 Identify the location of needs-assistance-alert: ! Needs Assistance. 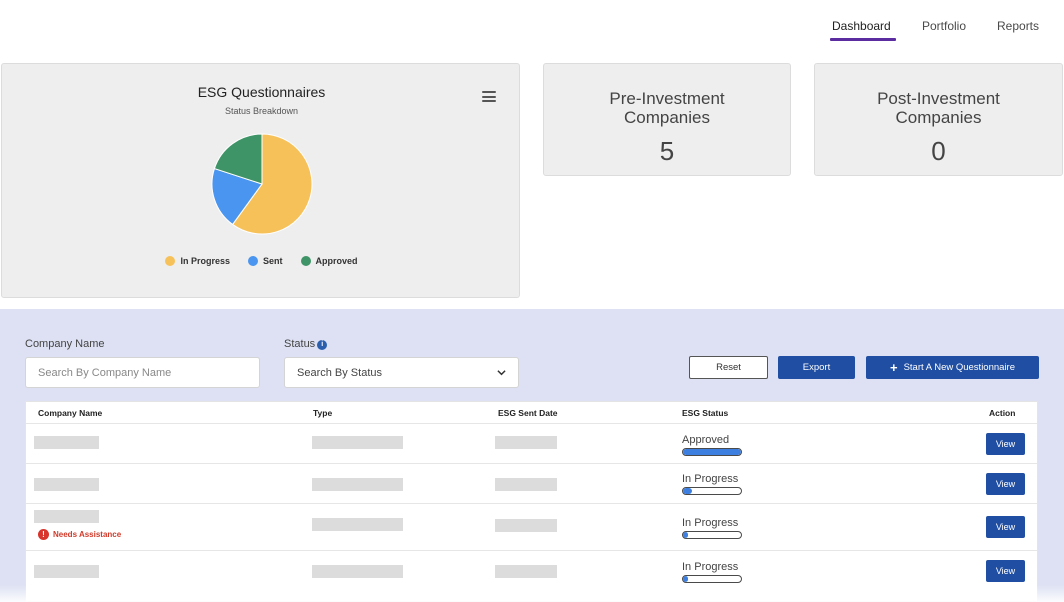
(79, 534).